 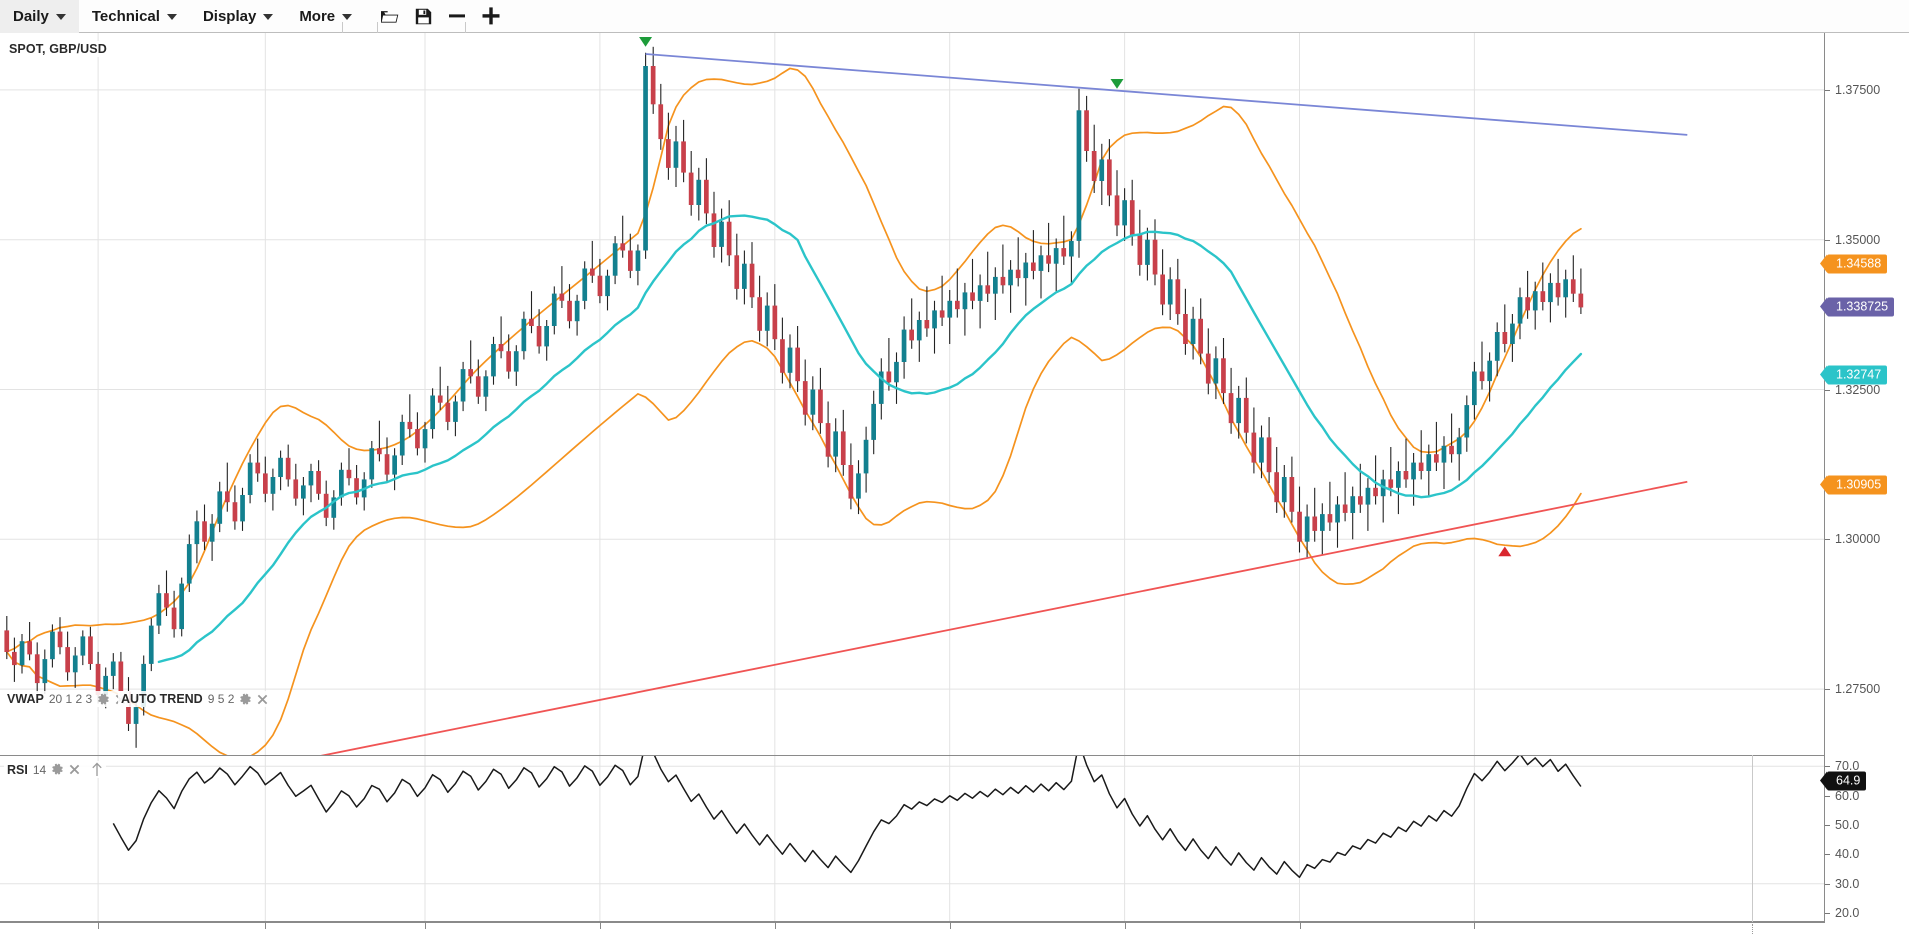 I want to click on display-menu: Display, so click(x=238, y=16).